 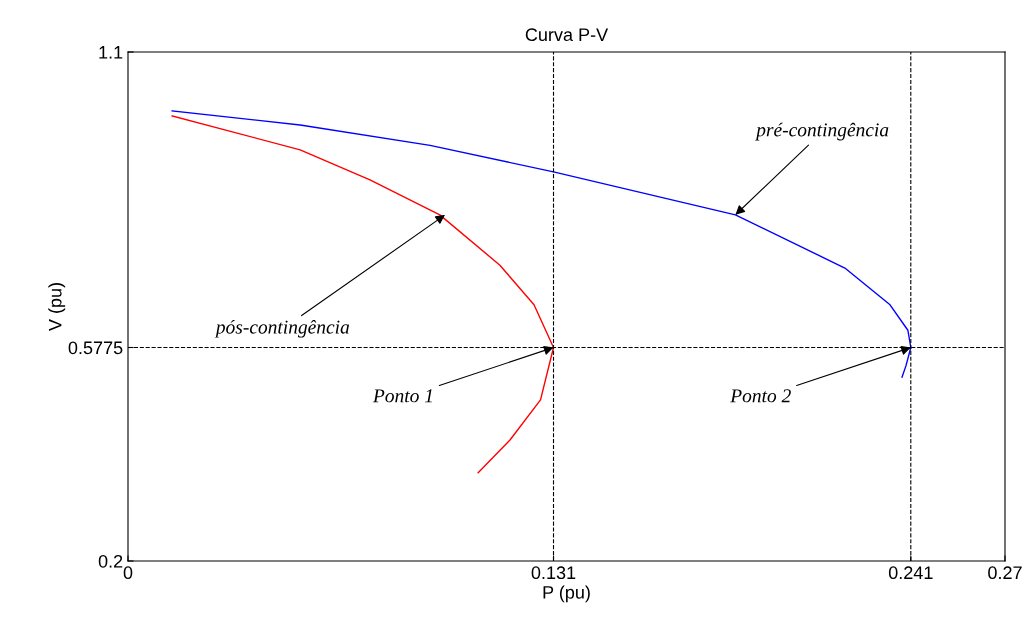 What do you see at coordinates (822, 131) in the screenshot?
I see `annotation: pré-contingência` at bounding box center [822, 131].